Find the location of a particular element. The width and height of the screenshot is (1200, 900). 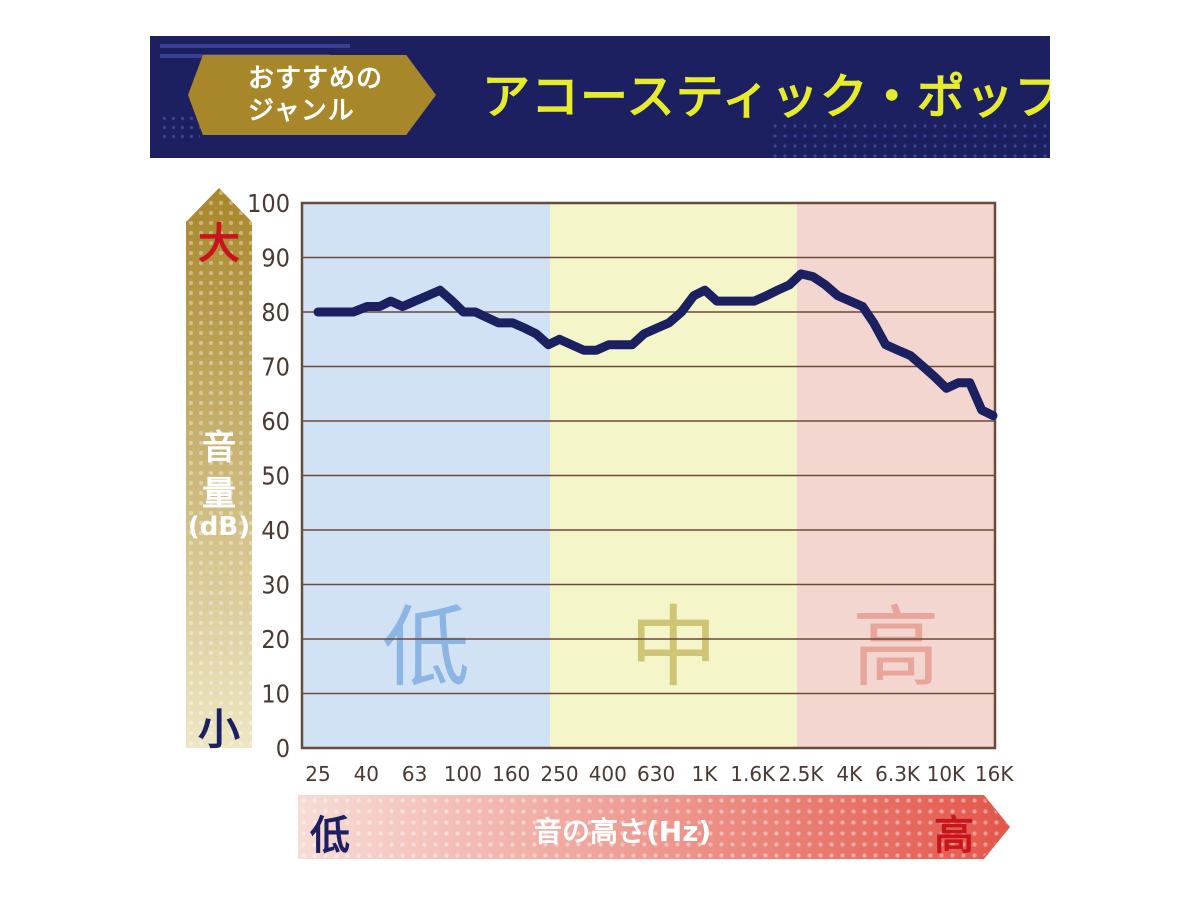

y-tick-label: 20 is located at coordinates (275, 639).